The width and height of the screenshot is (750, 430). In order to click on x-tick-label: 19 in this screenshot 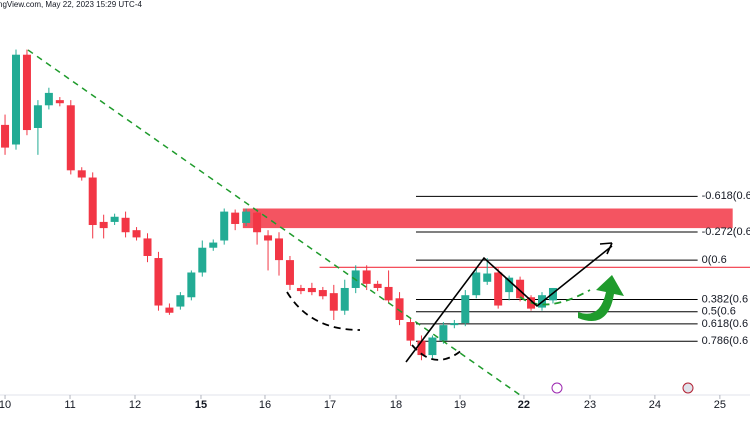, I will do `click(460, 405)`.